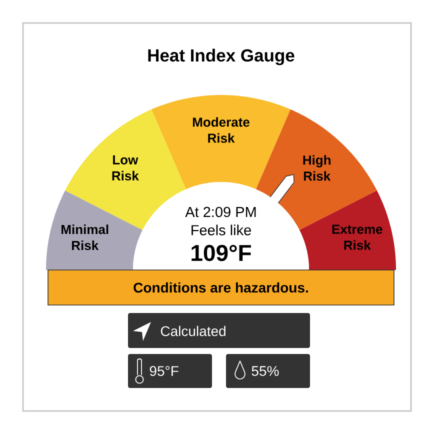 The image size is (441, 441). I want to click on slice-label: Minimal Risk, so click(85, 237).